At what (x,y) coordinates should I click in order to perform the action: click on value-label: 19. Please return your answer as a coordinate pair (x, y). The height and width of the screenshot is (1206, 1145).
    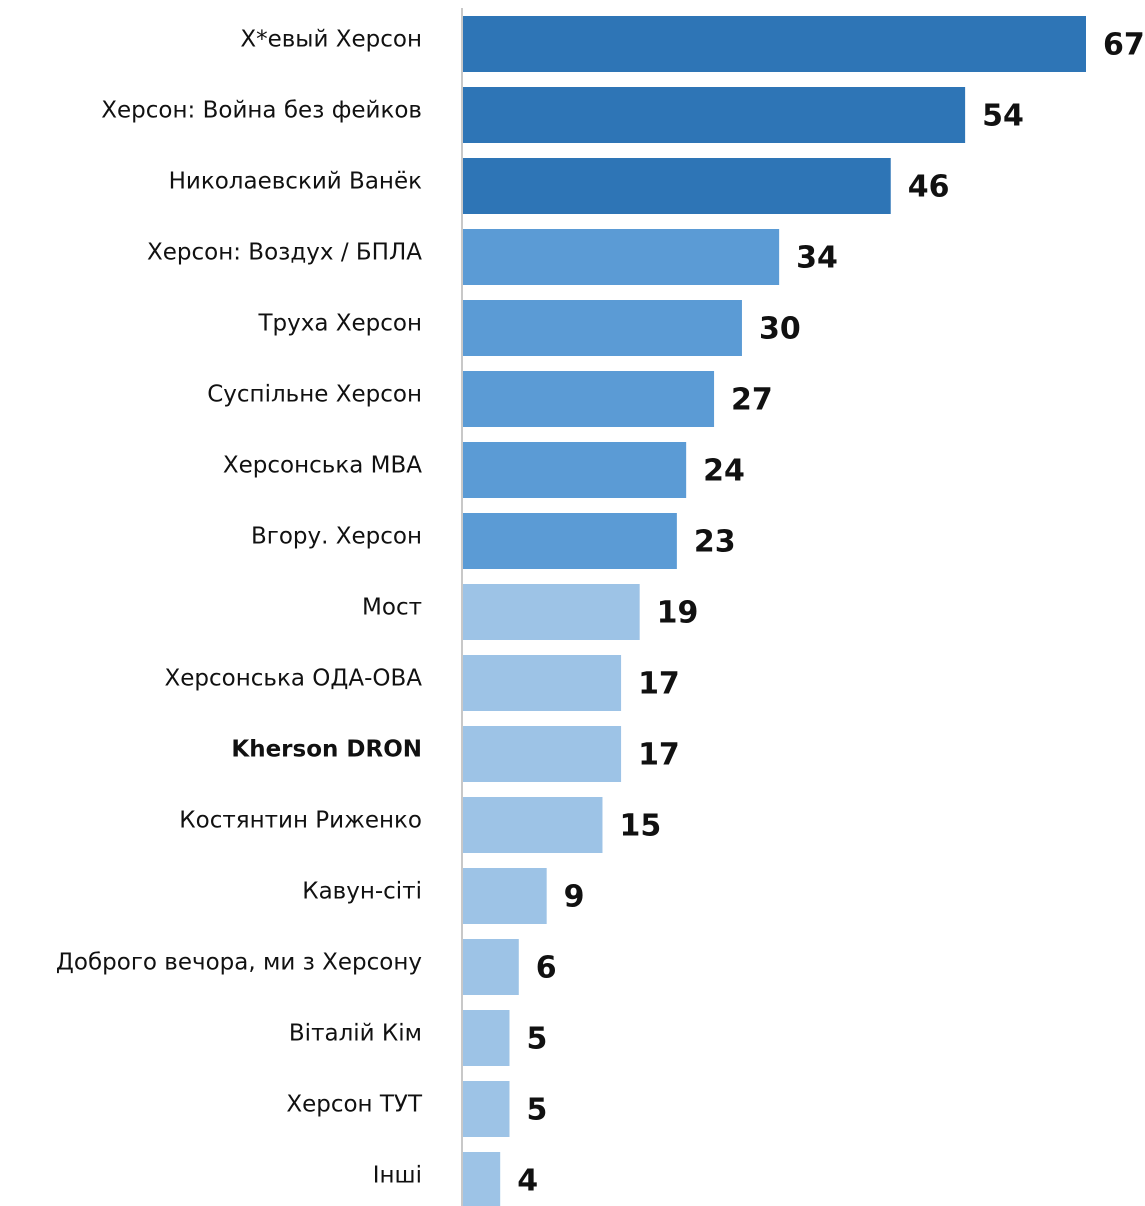
    Looking at the image, I should click on (678, 613).